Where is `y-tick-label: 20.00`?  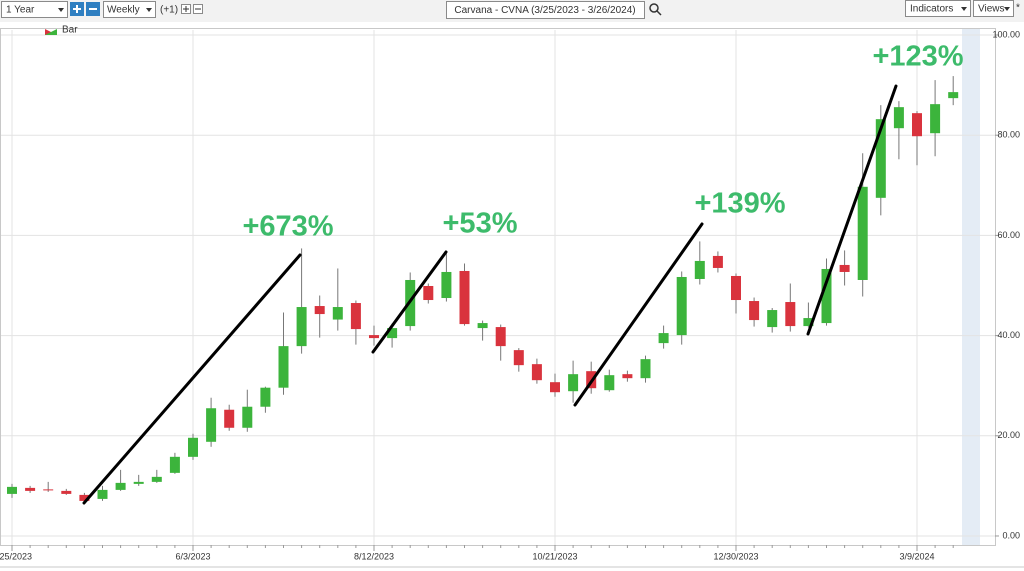 y-tick-label: 20.00 is located at coordinates (1008, 435).